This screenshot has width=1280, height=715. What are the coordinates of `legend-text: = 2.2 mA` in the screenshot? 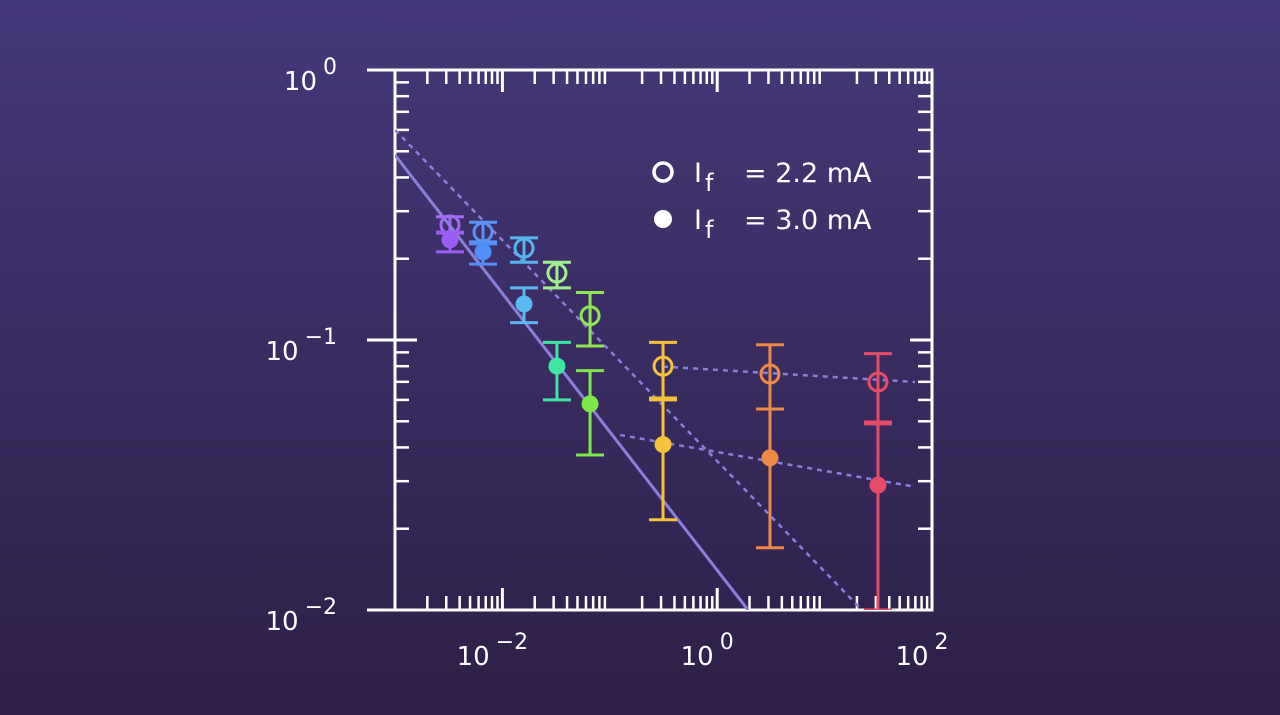 It's located at (808, 173).